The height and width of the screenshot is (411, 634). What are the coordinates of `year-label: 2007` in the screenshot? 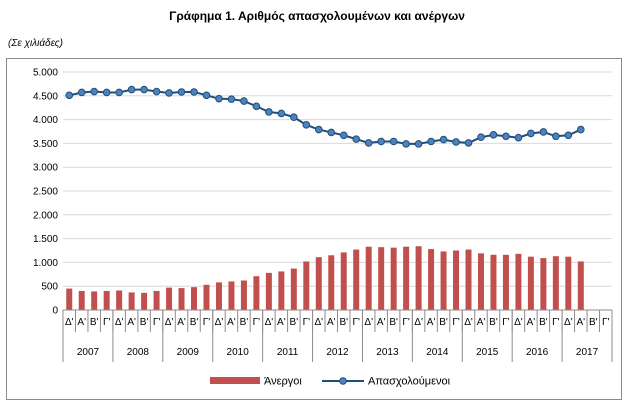 It's located at (88, 352).